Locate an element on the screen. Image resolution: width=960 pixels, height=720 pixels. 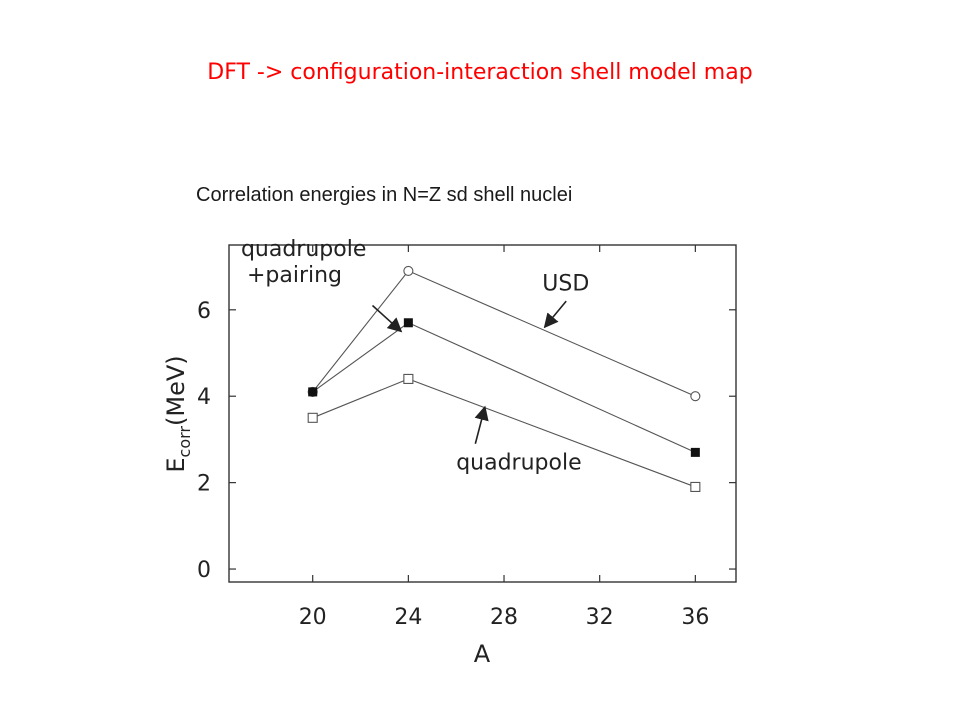
x-axis-label: A is located at coordinates (482, 654).